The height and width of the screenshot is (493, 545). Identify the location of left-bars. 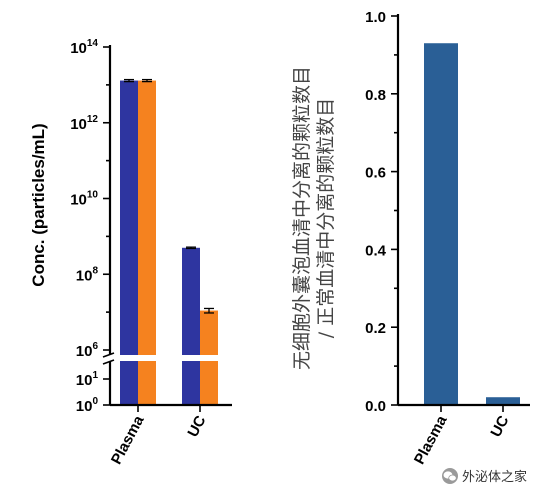
(169, 242).